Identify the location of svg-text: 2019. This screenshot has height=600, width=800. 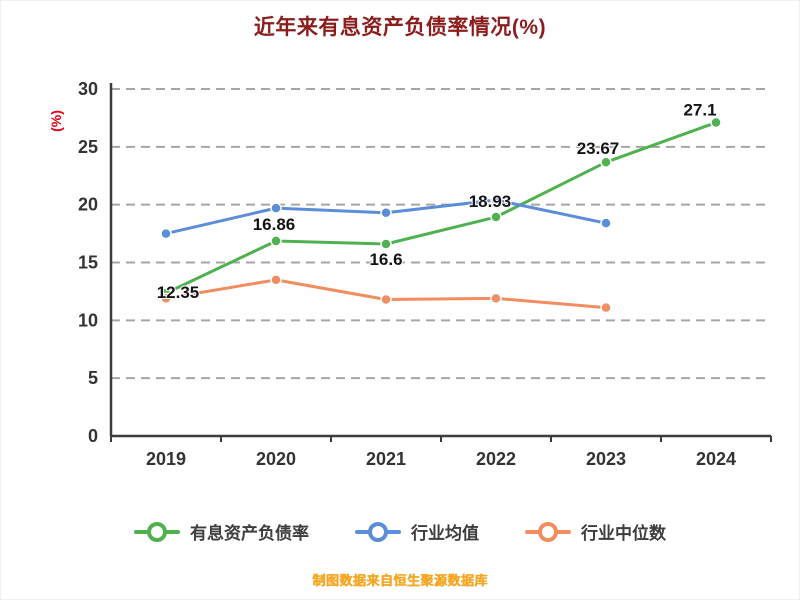
(166, 459).